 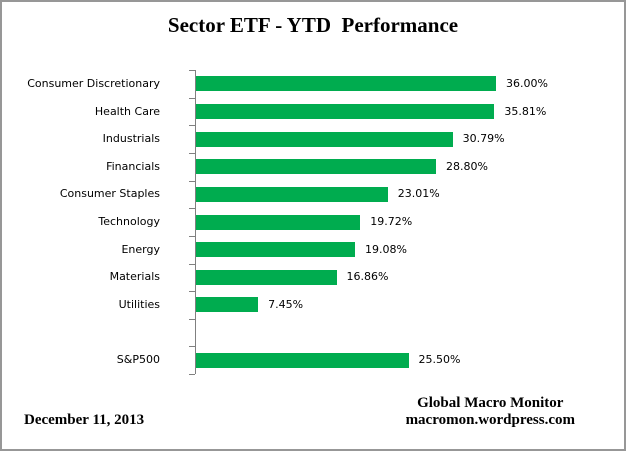 I want to click on category-axis-line, so click(x=195, y=222).